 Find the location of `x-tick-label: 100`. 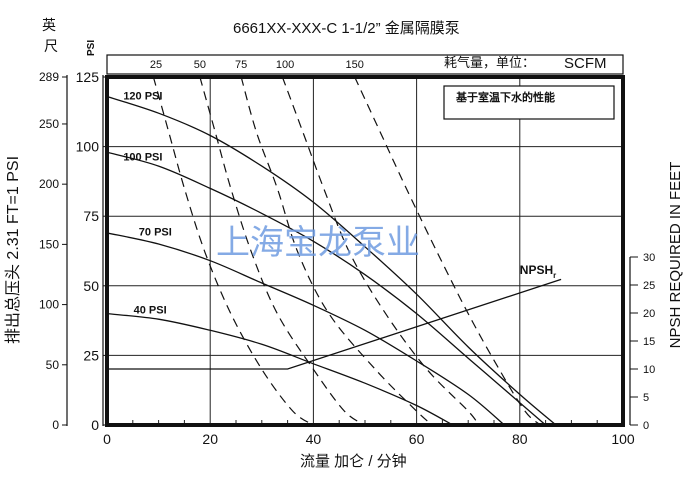

x-tick-label: 100 is located at coordinates (623, 439).